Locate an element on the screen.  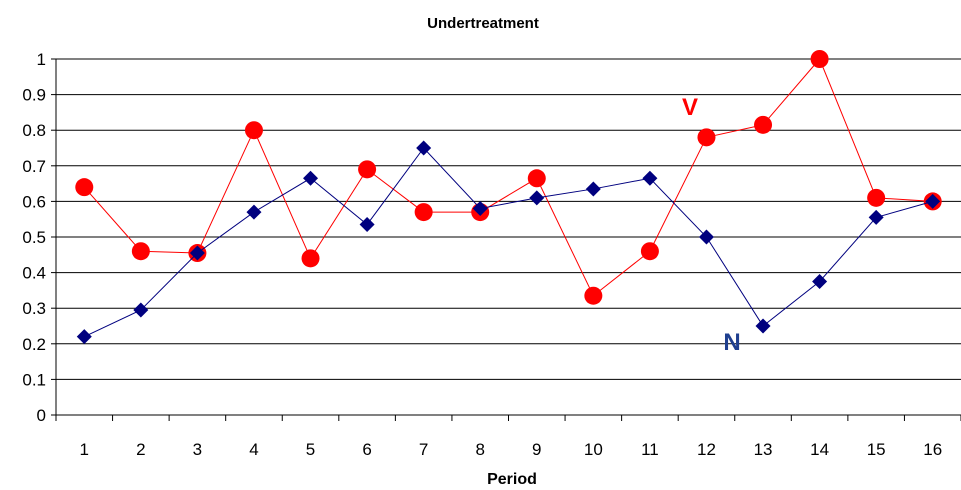
x-axis-label: Period is located at coordinates (512, 479).